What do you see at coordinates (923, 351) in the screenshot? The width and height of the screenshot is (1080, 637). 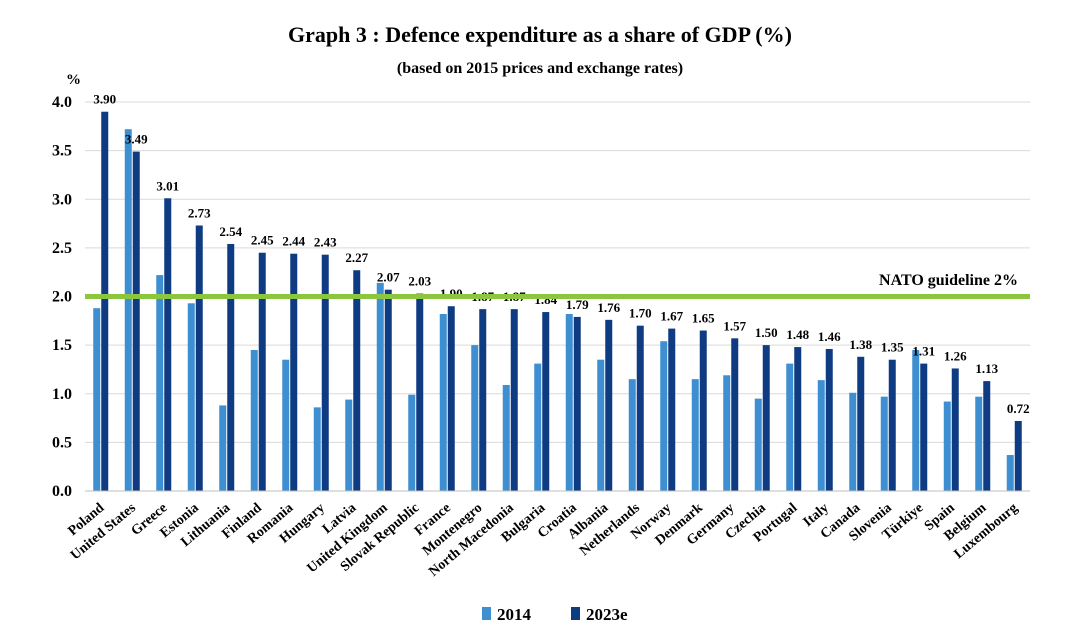 I see `data-label-2023e: 1.31` at bounding box center [923, 351].